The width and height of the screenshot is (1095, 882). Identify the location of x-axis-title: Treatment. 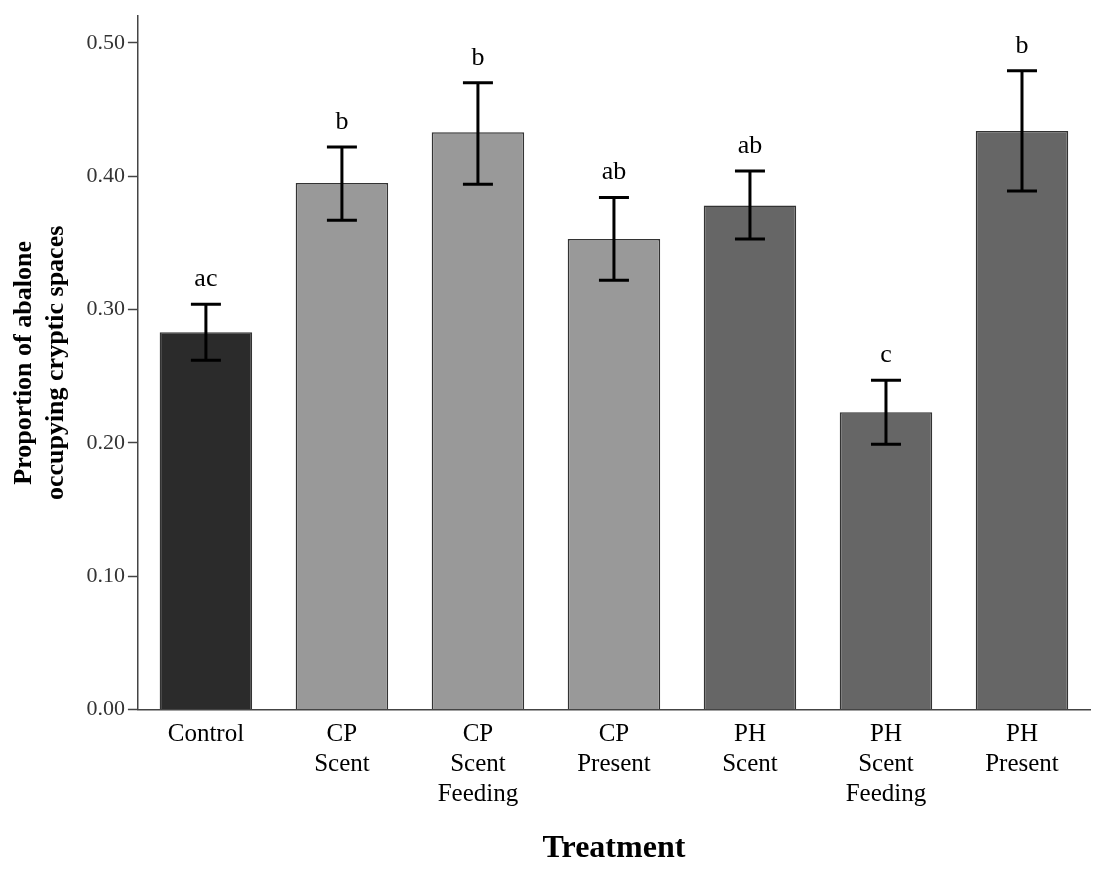
(614, 846).